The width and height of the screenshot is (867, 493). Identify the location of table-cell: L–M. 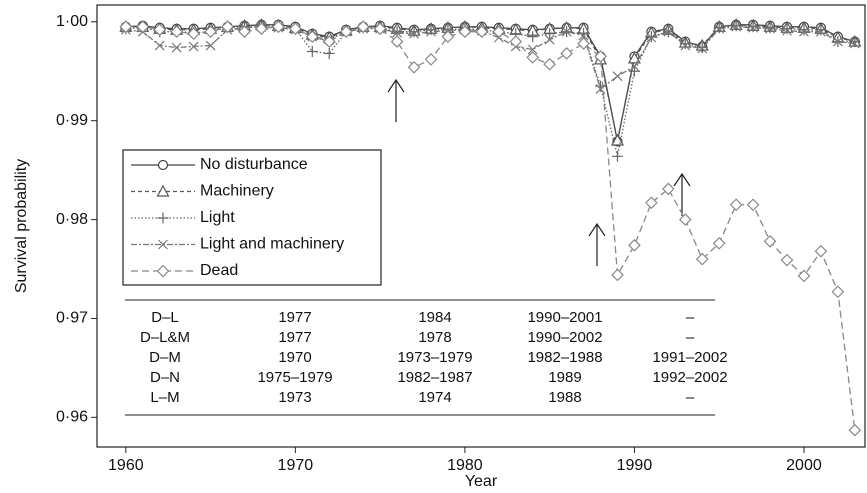
(164, 397).